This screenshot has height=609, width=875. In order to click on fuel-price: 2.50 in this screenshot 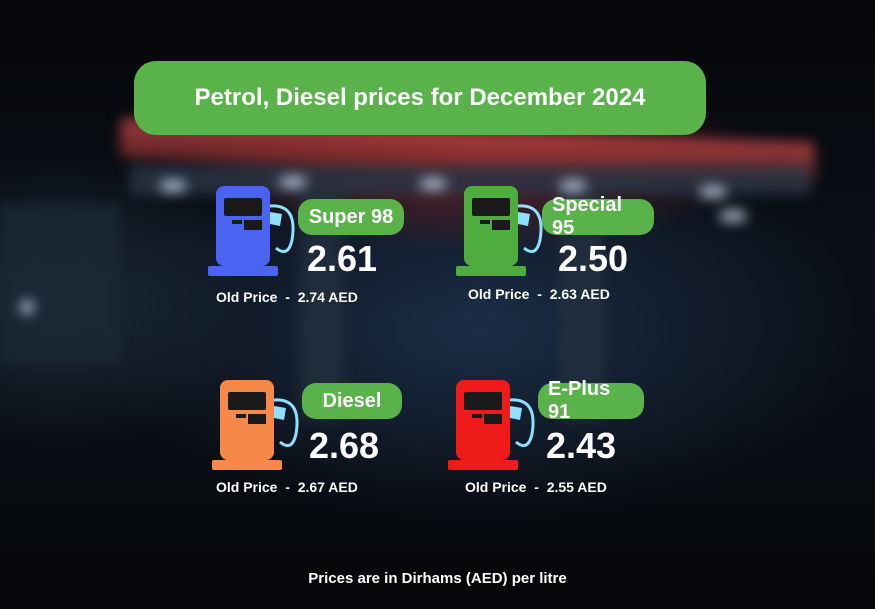, I will do `click(593, 258)`.